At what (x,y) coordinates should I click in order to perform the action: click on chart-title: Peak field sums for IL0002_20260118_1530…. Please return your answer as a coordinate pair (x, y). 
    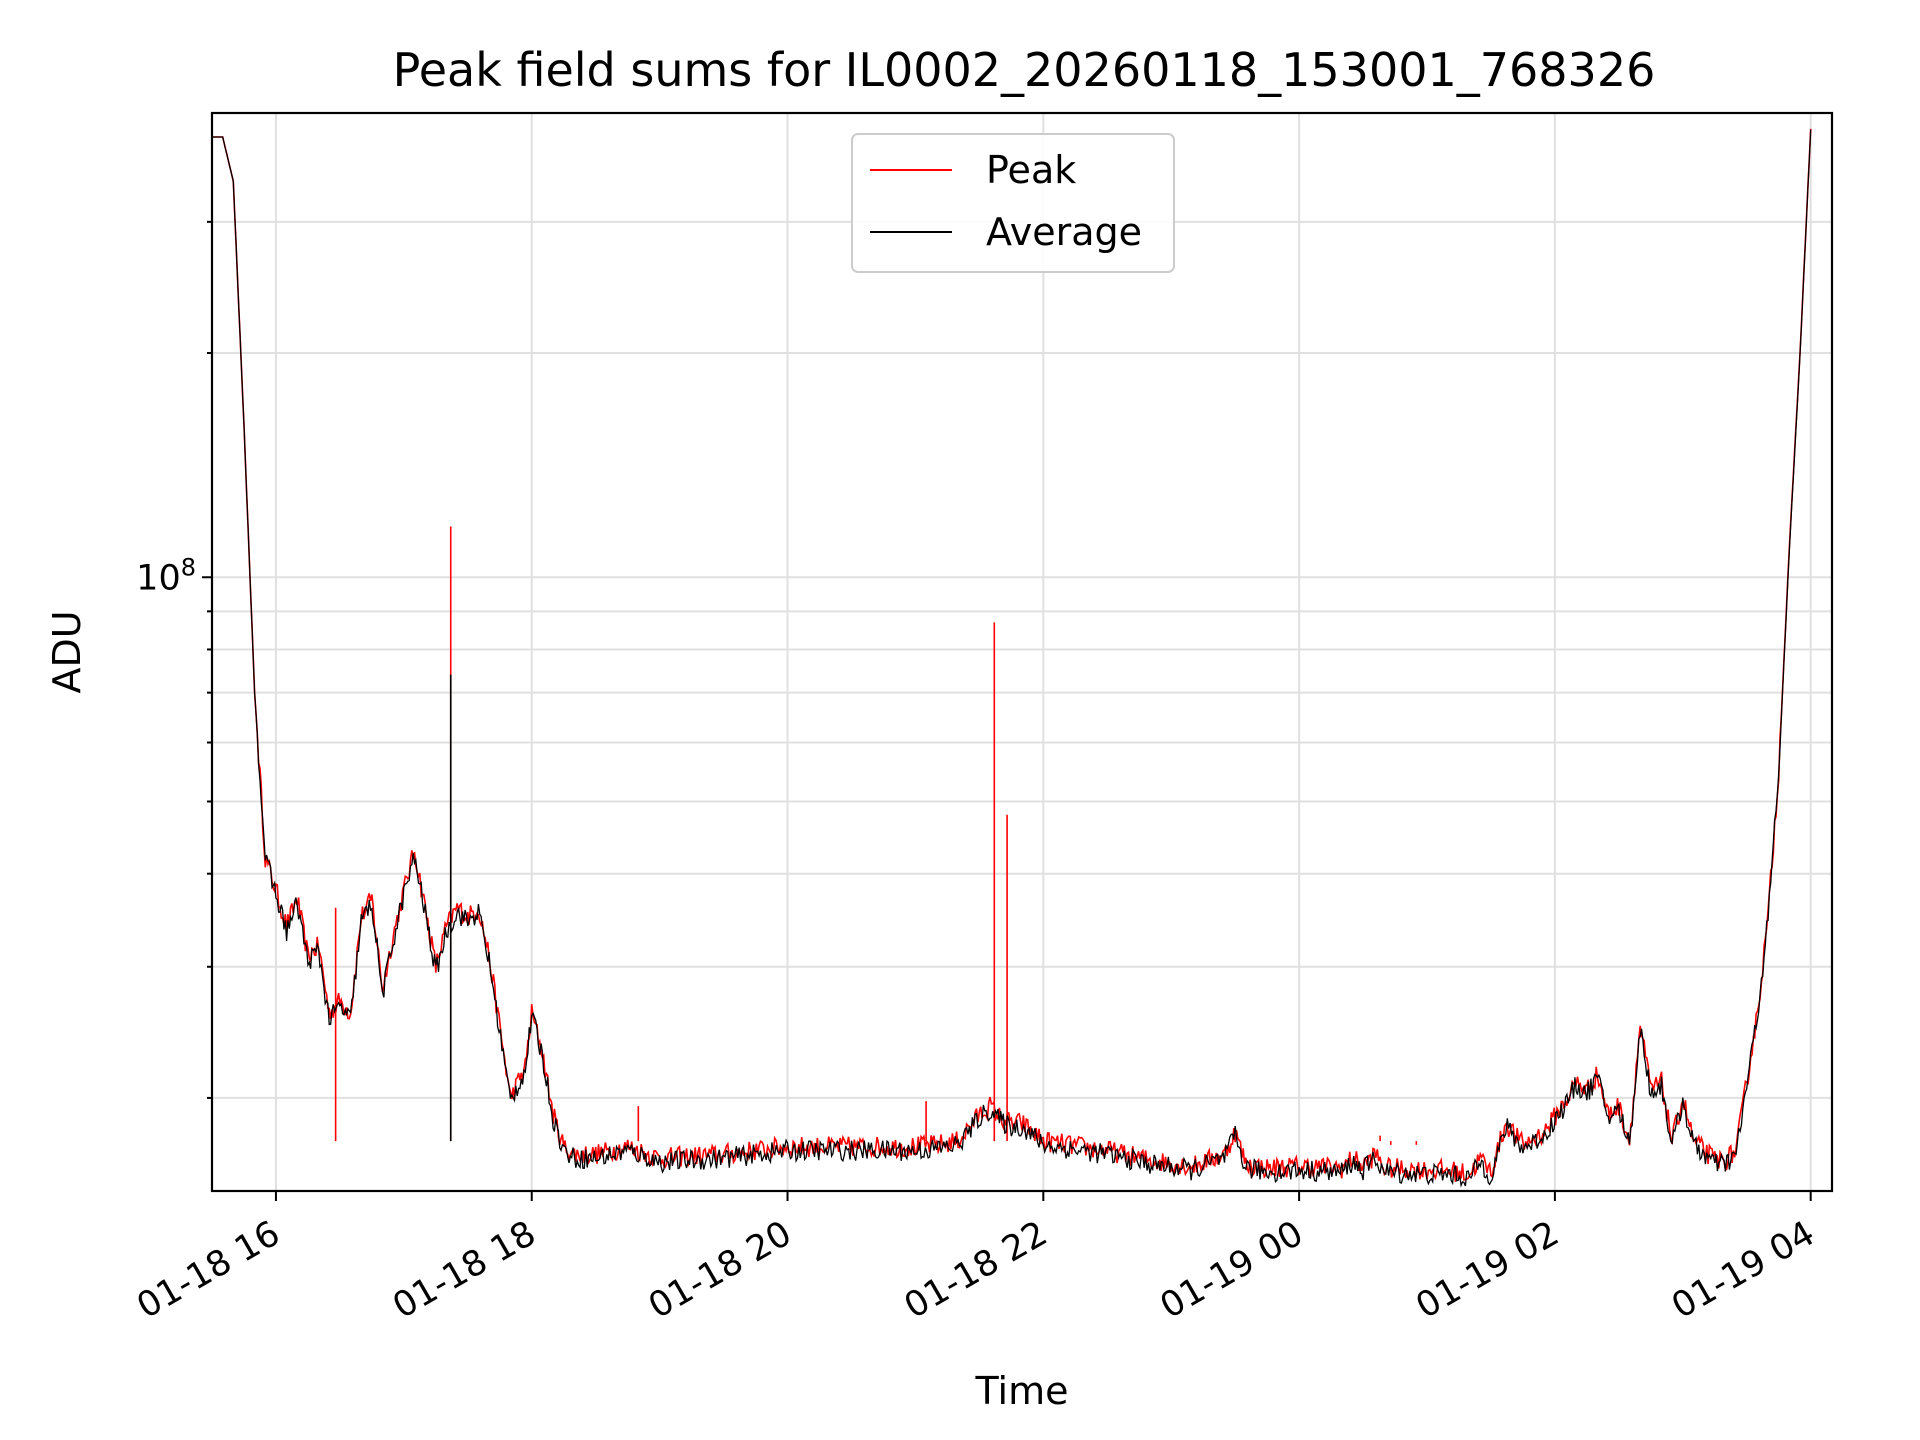
    Looking at the image, I should click on (1024, 70).